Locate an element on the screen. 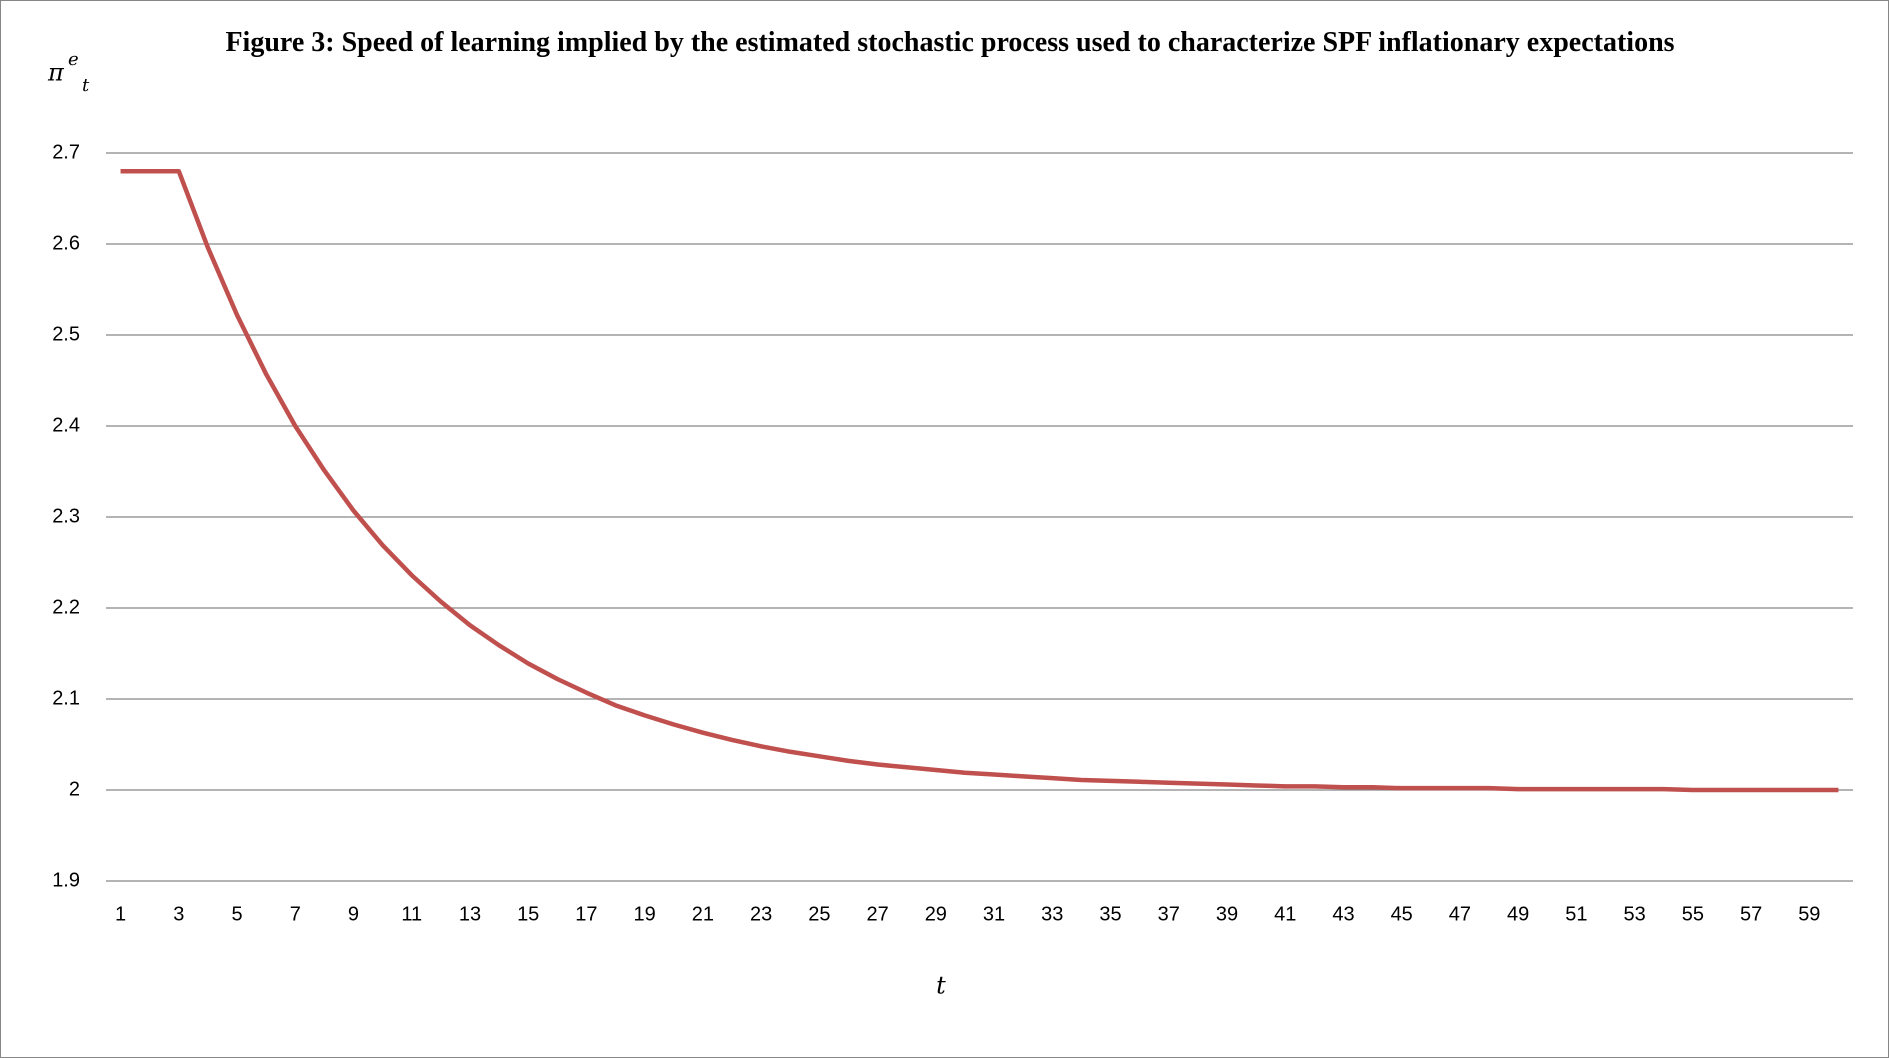  y-tick-label: 2.6 is located at coordinates (66, 243).